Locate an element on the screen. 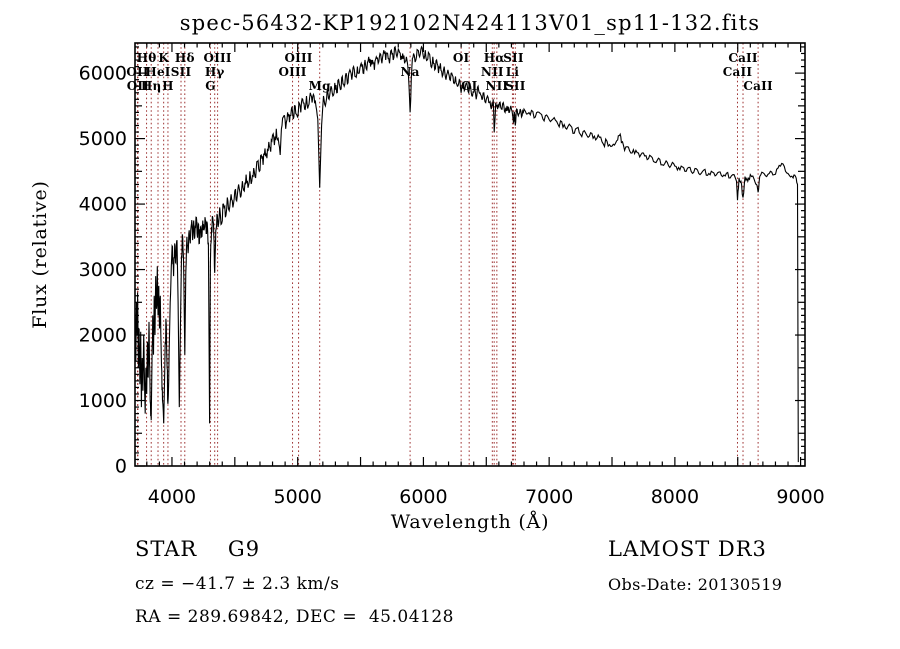 The height and width of the screenshot is (649, 900). spectral-line-label: Hγ is located at coordinates (215, 72).